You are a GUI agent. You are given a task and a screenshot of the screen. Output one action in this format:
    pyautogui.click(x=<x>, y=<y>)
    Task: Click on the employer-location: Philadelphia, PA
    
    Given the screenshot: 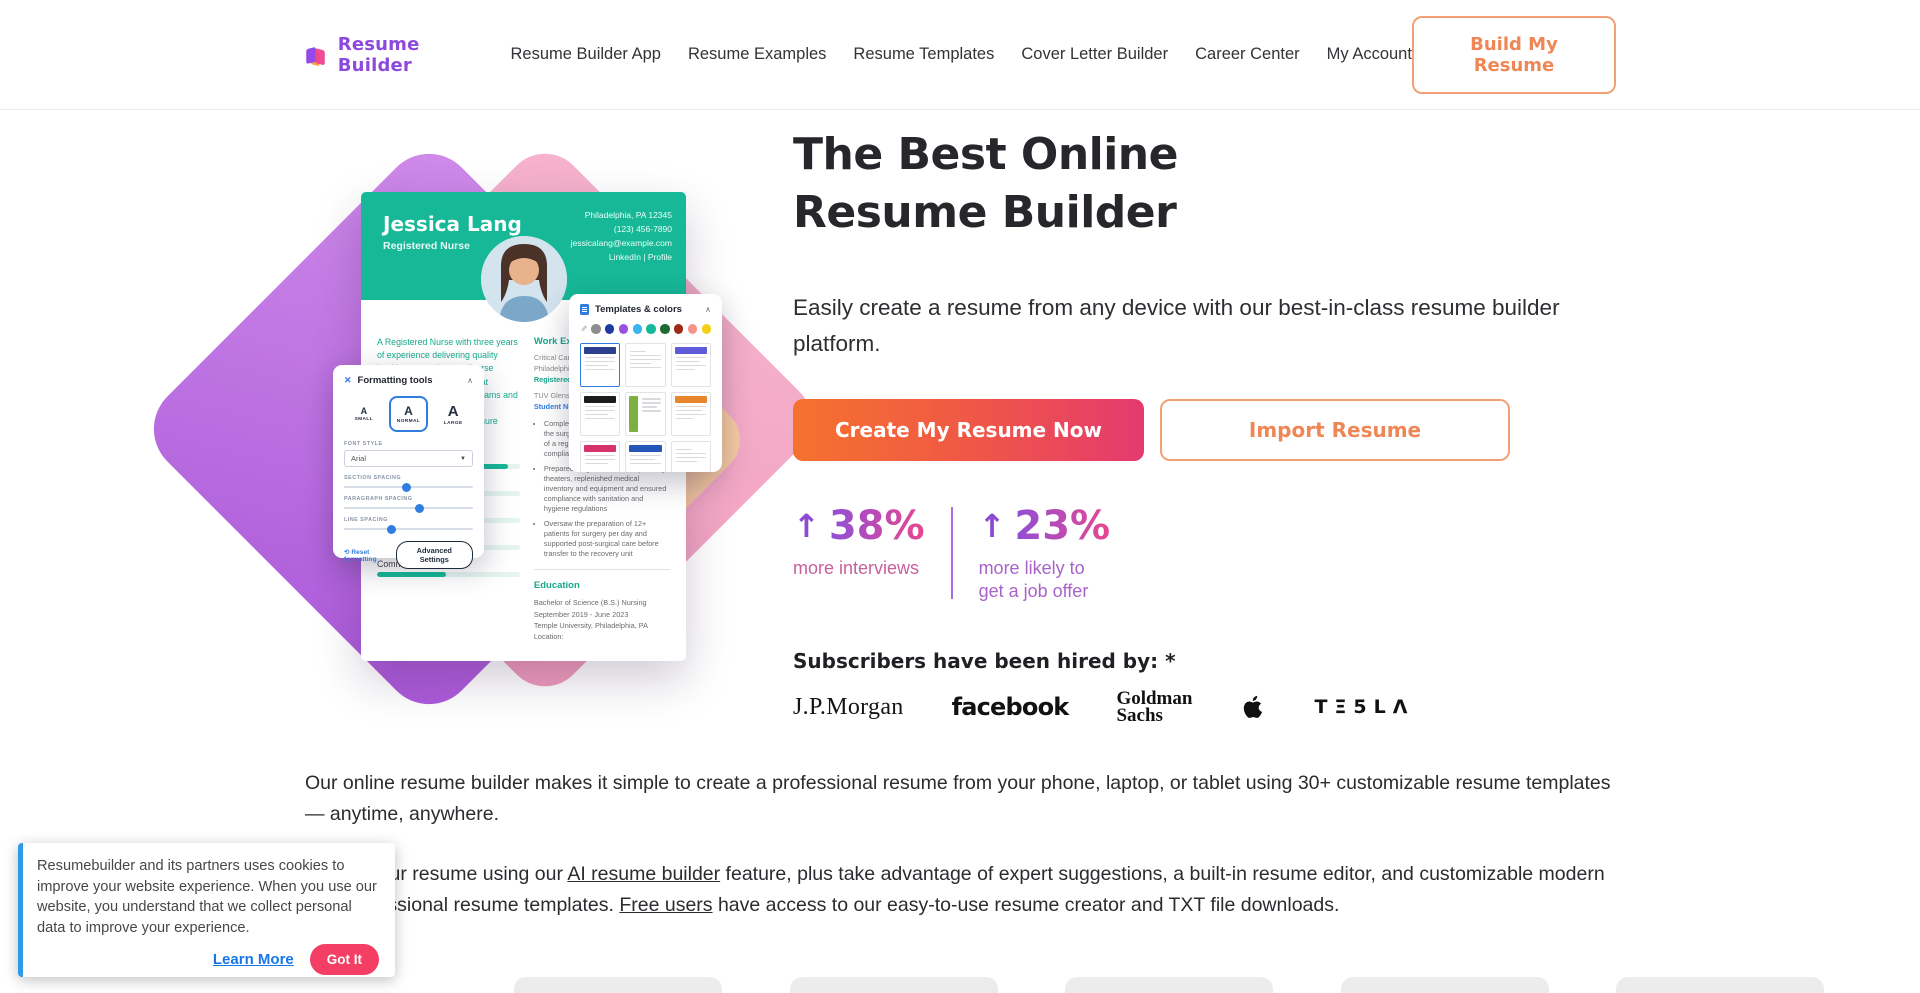 What is the action you would take?
    pyautogui.click(x=560, y=368)
    